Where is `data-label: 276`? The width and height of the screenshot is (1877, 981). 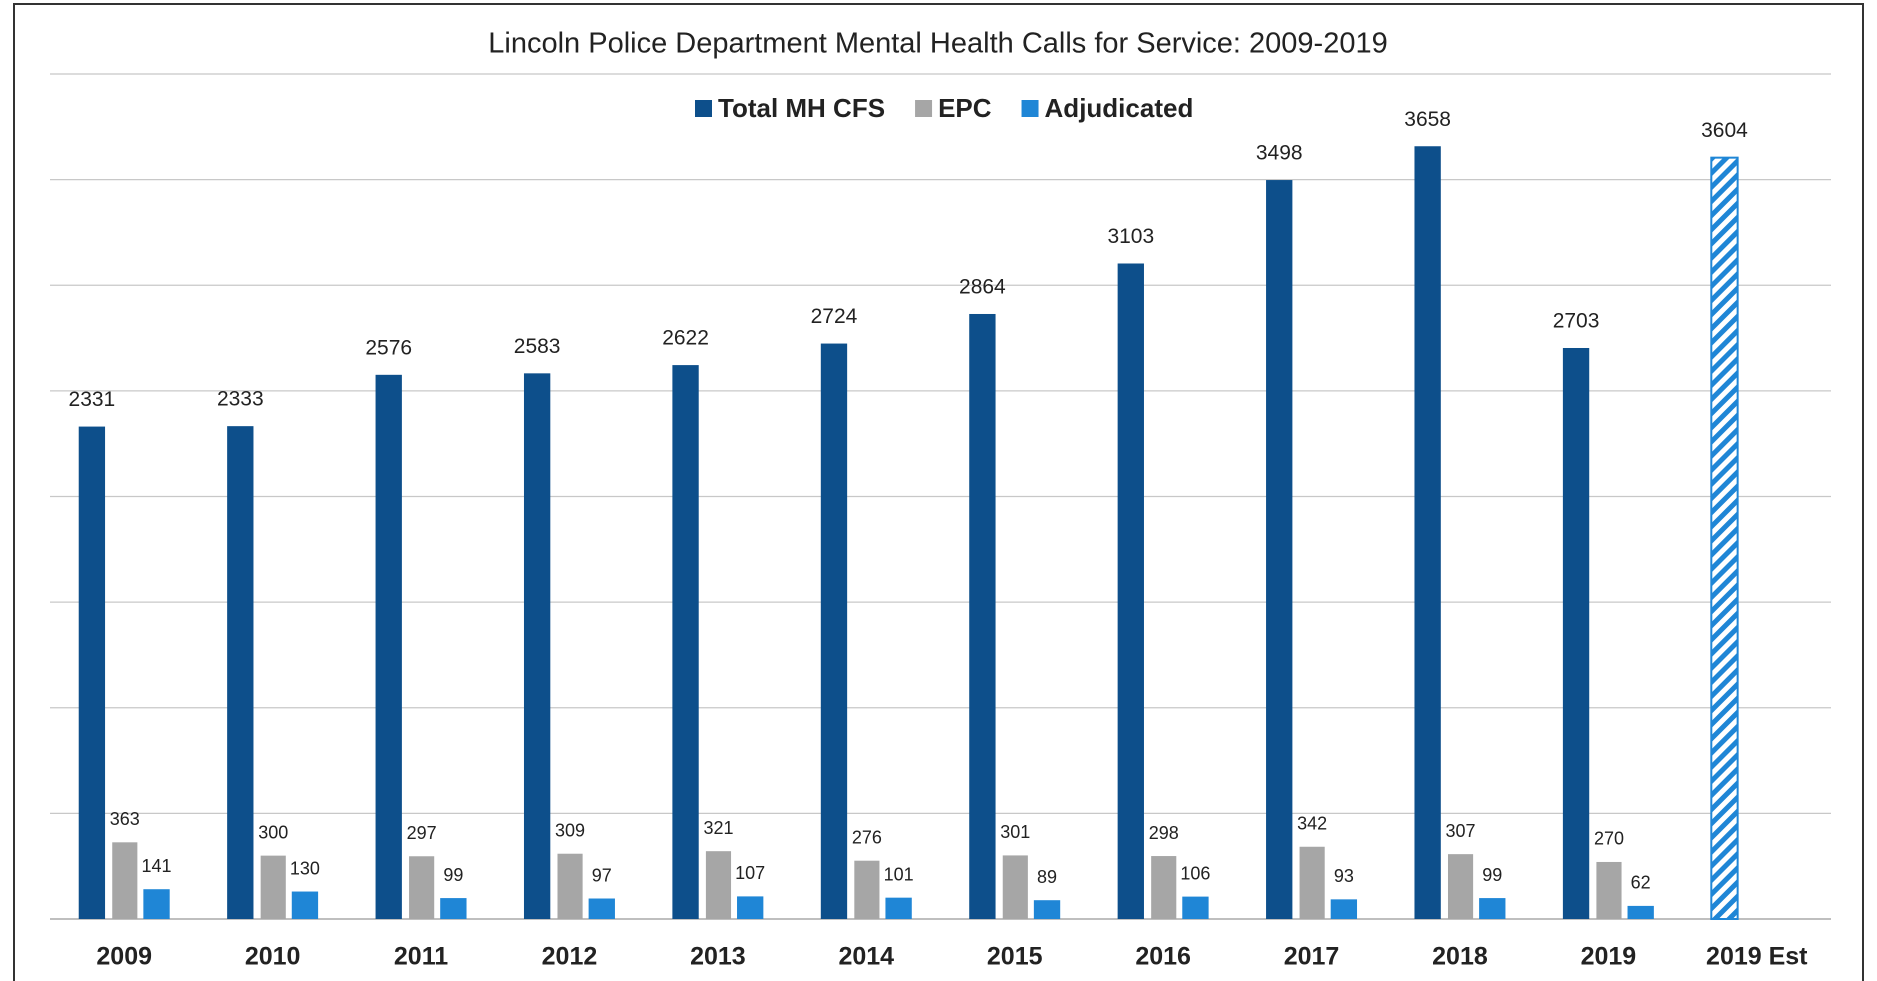
data-label: 276 is located at coordinates (867, 837).